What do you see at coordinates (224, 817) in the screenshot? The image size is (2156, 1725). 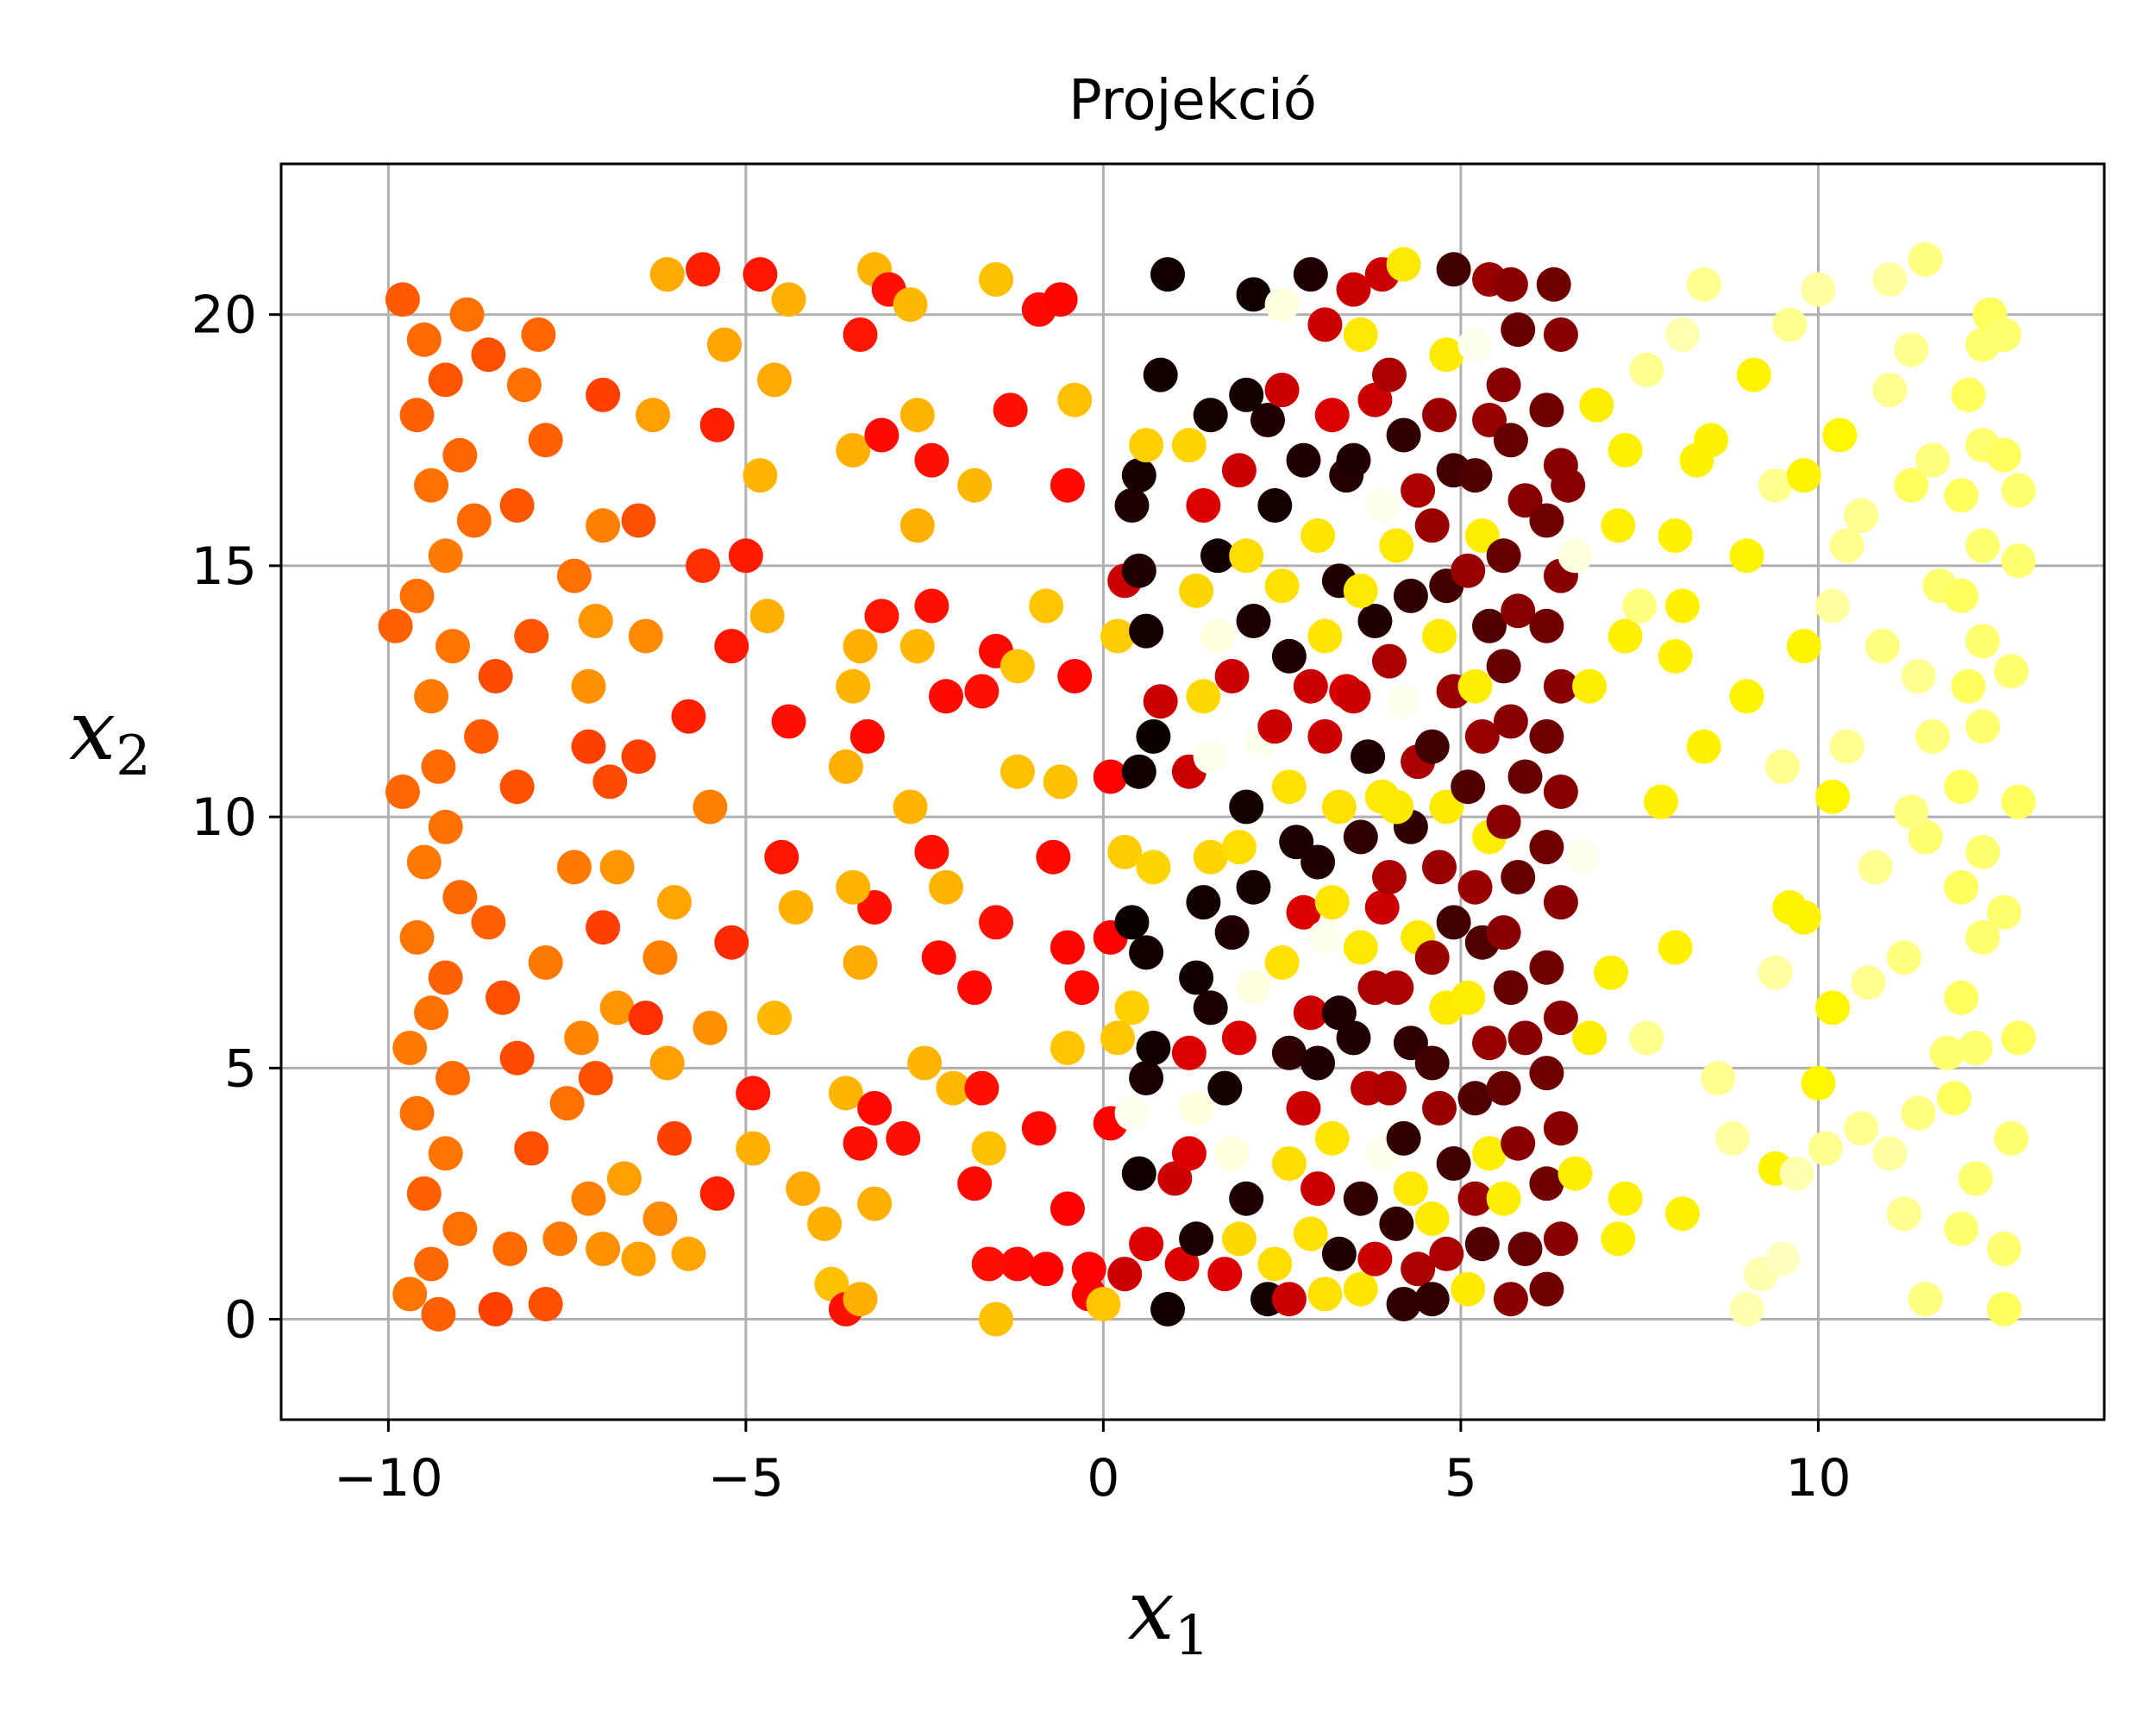 I see `y-tick-label: 10` at bounding box center [224, 817].